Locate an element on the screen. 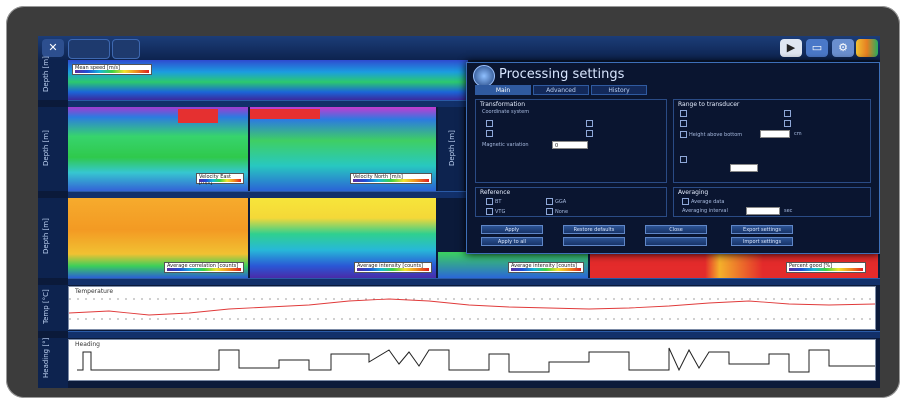  tab-history: History is located at coordinates (619, 90).